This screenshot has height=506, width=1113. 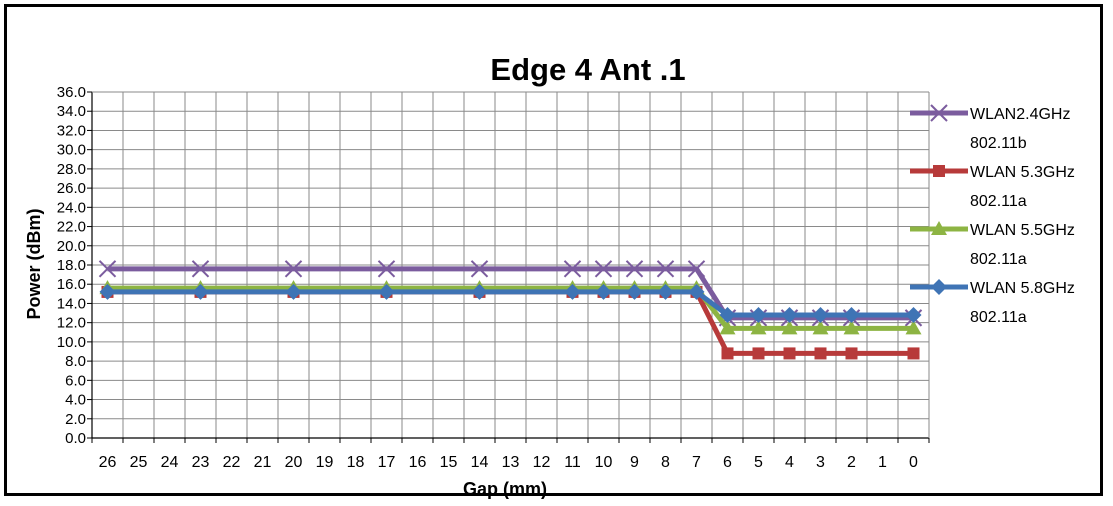 I want to click on y-tick-label: 28.0, so click(x=71, y=169).